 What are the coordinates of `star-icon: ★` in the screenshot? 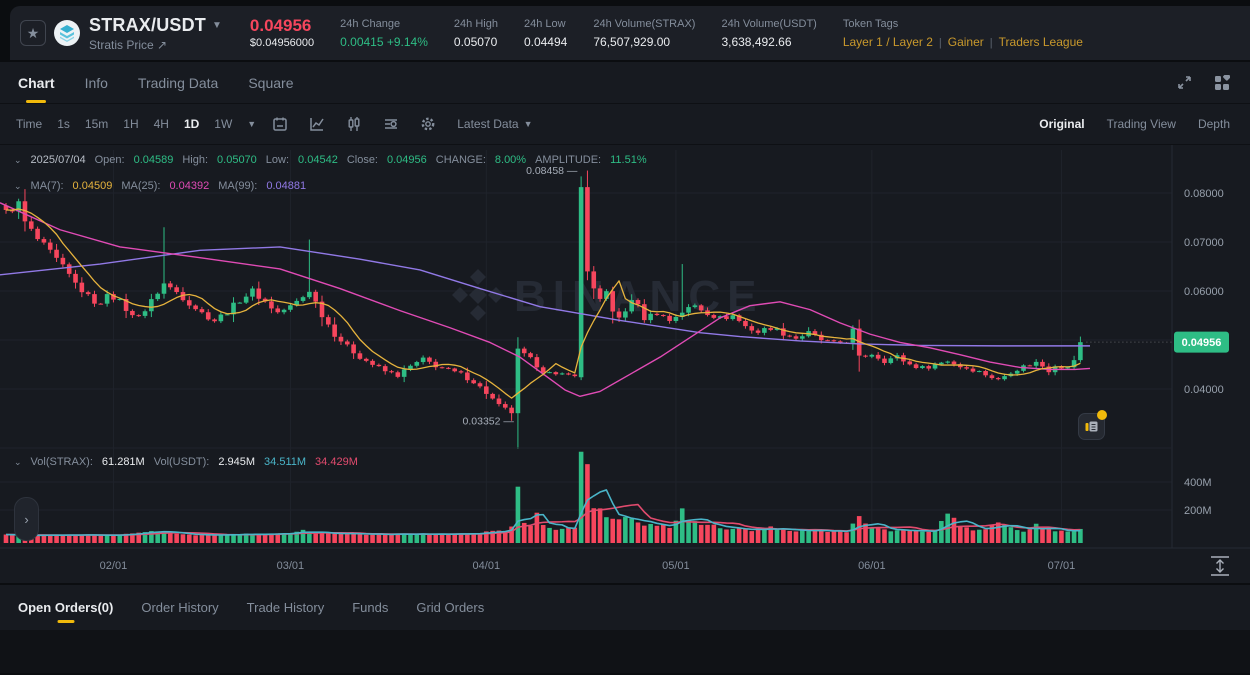 It's located at (33, 33).